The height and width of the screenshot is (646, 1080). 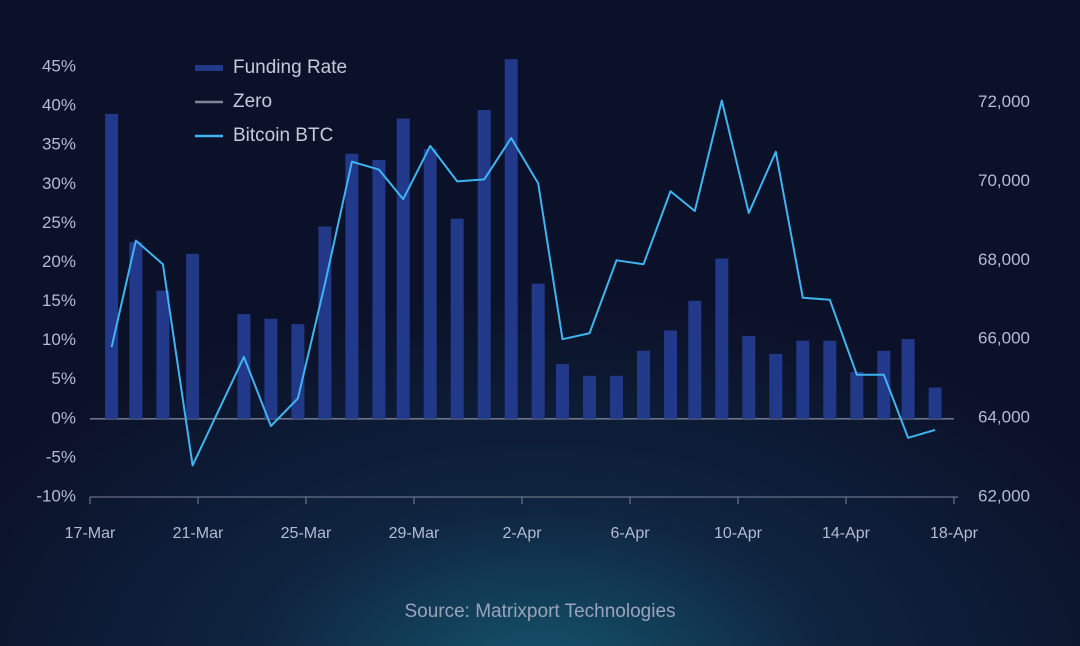 What do you see at coordinates (59, 105) in the screenshot?
I see `y-tick-label: 40%` at bounding box center [59, 105].